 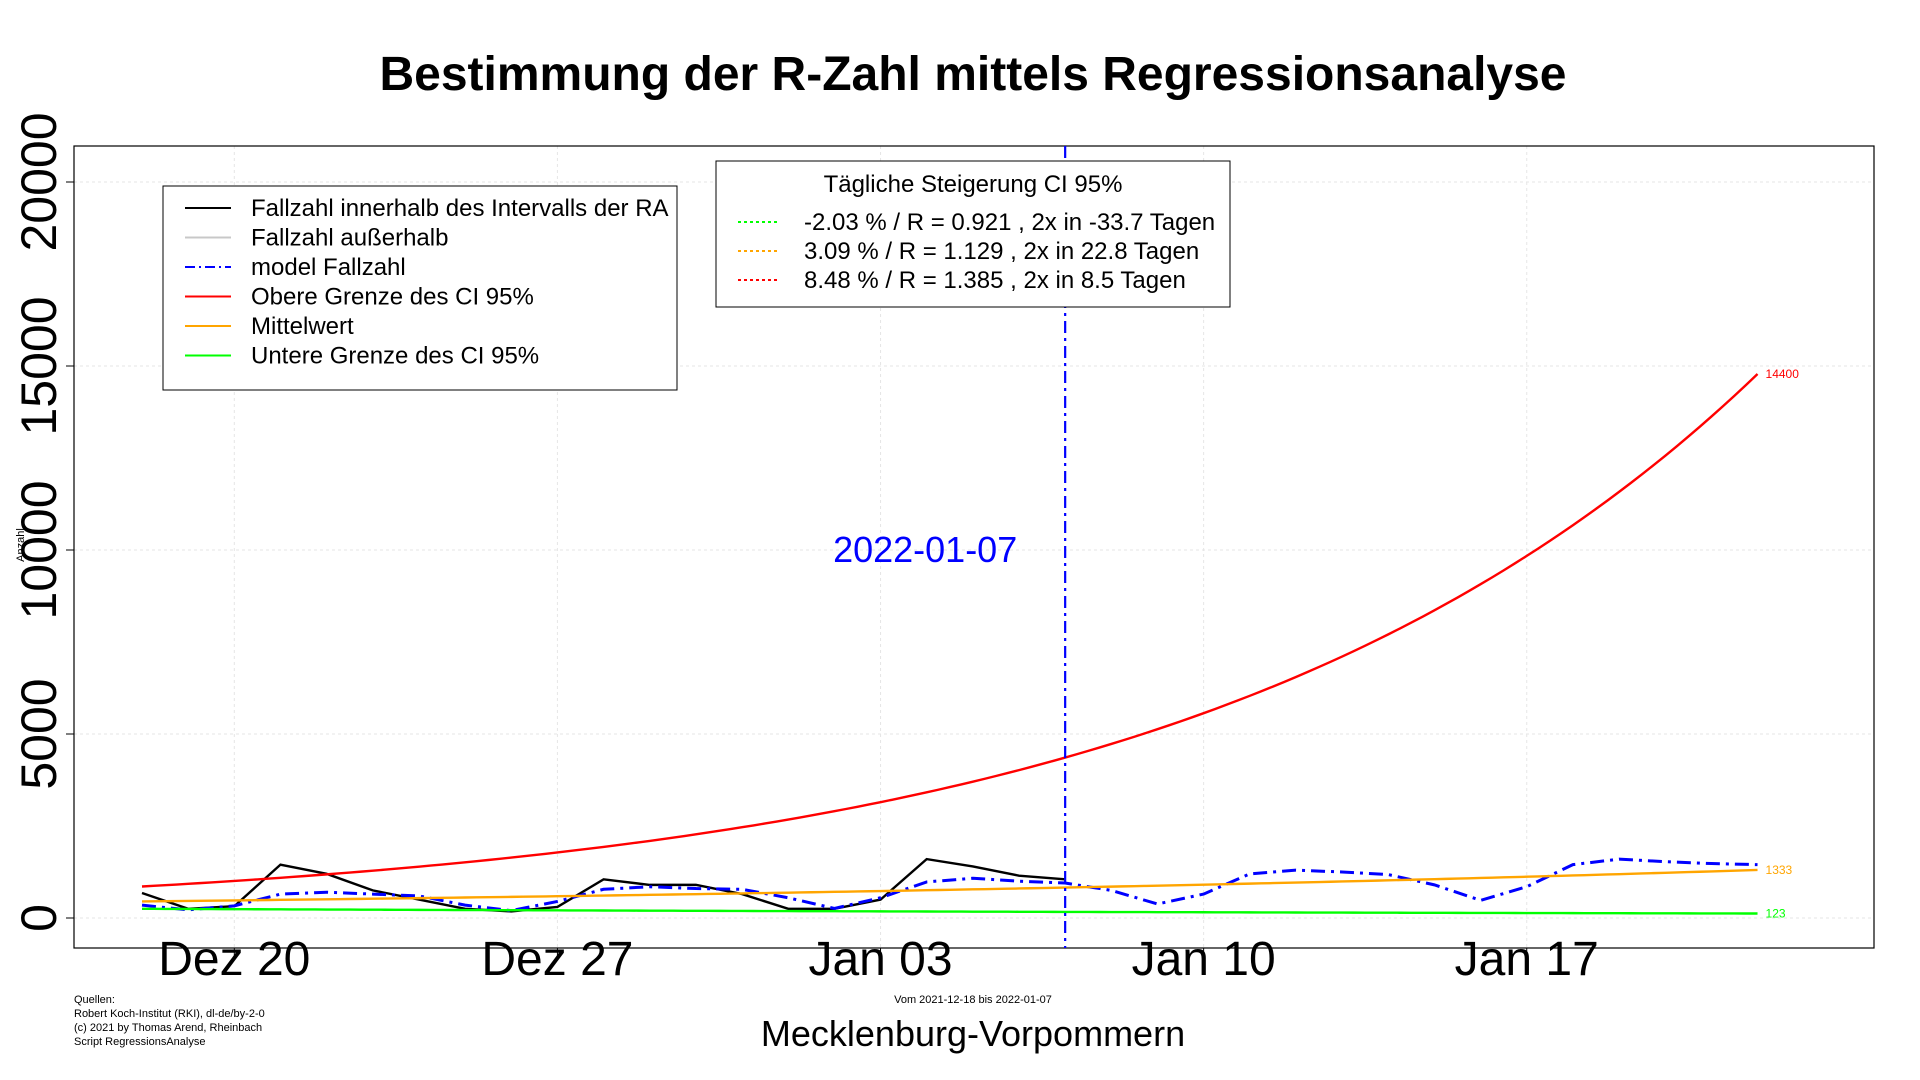 What do you see at coordinates (94, 1000) in the screenshot?
I see `source-line: Quellen:` at bounding box center [94, 1000].